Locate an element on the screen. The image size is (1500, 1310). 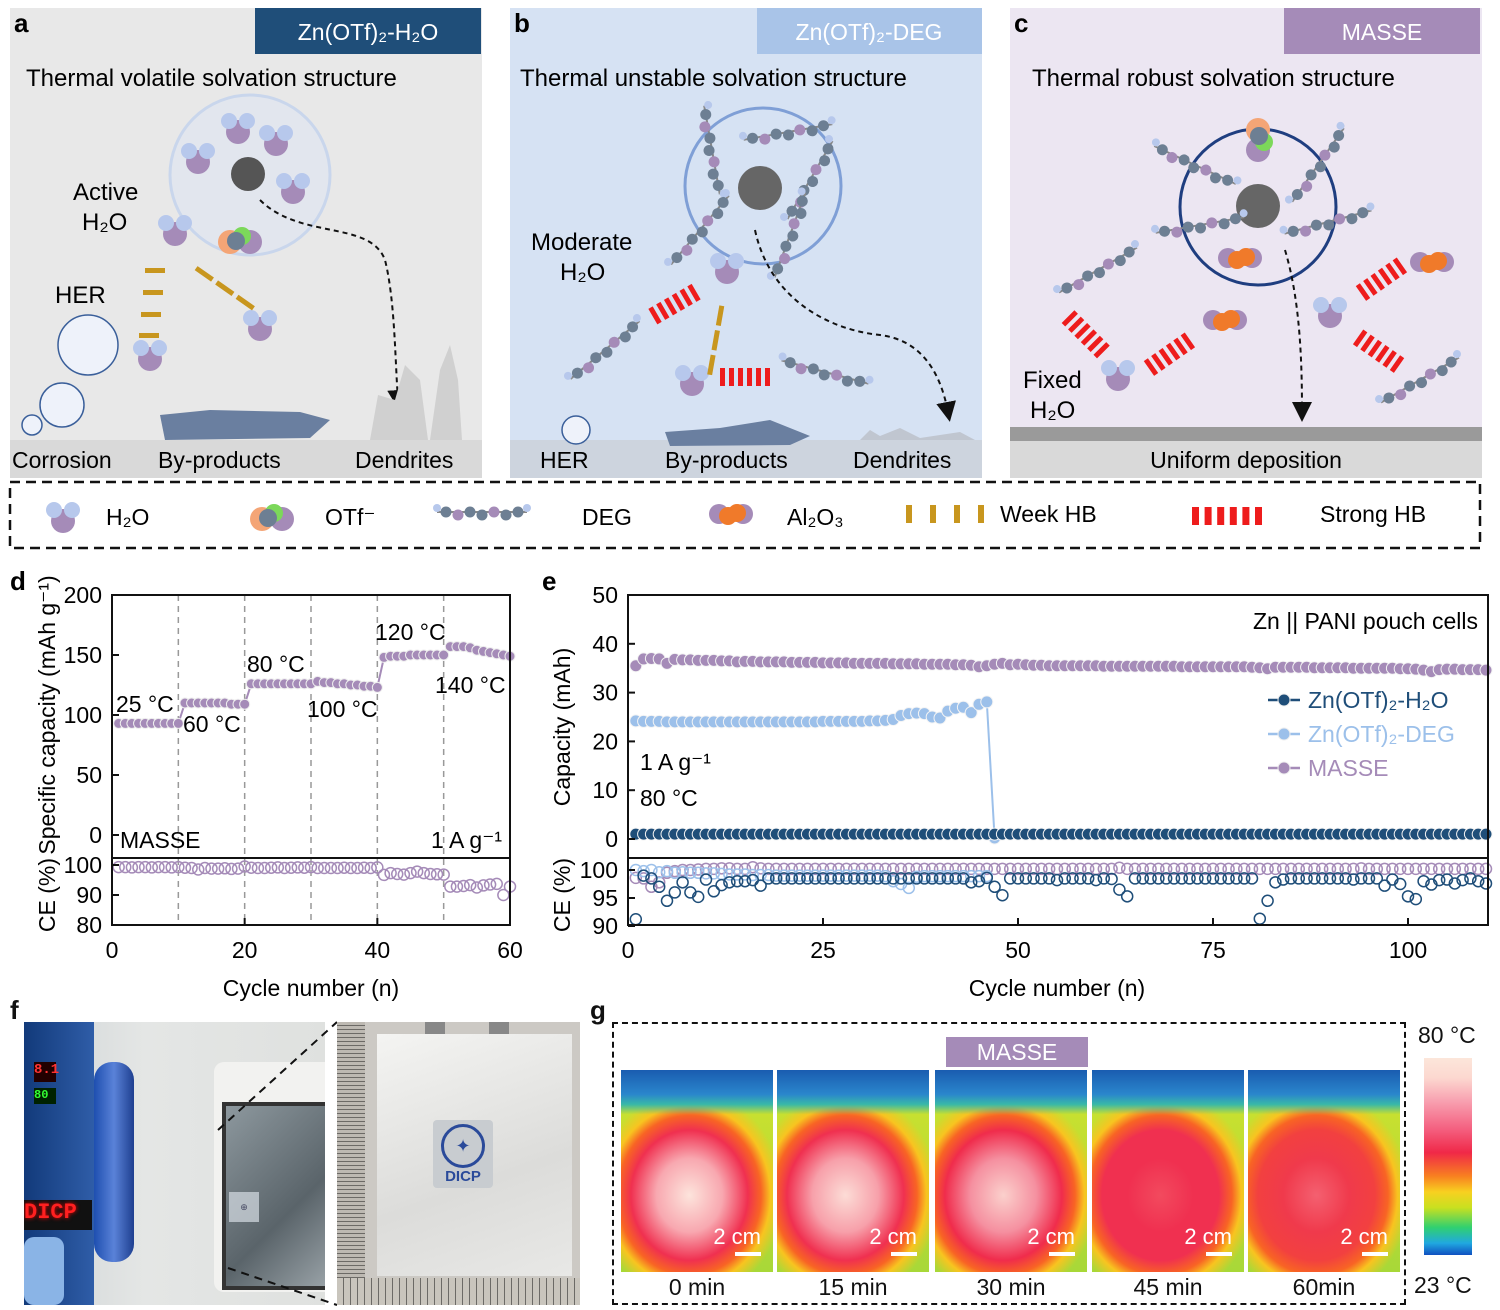
x-tick-label: 50 is located at coordinates (1018, 950).